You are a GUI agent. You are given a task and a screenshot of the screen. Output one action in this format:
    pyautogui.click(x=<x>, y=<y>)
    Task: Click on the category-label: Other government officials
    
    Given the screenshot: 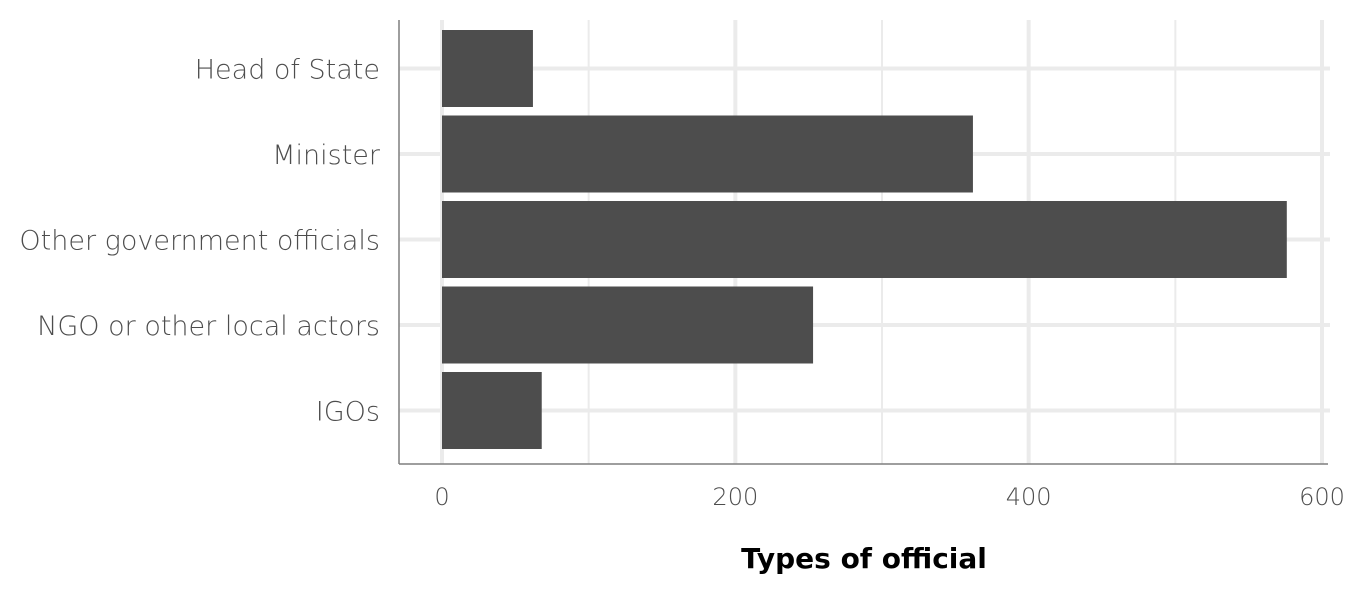 What is the action you would take?
    pyautogui.click(x=199, y=241)
    